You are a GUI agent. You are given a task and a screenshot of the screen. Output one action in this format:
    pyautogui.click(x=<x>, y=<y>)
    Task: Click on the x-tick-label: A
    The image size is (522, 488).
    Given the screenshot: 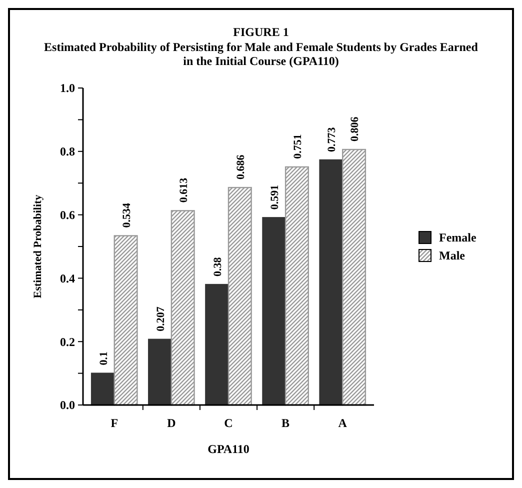 What is the action you would take?
    pyautogui.click(x=343, y=423)
    